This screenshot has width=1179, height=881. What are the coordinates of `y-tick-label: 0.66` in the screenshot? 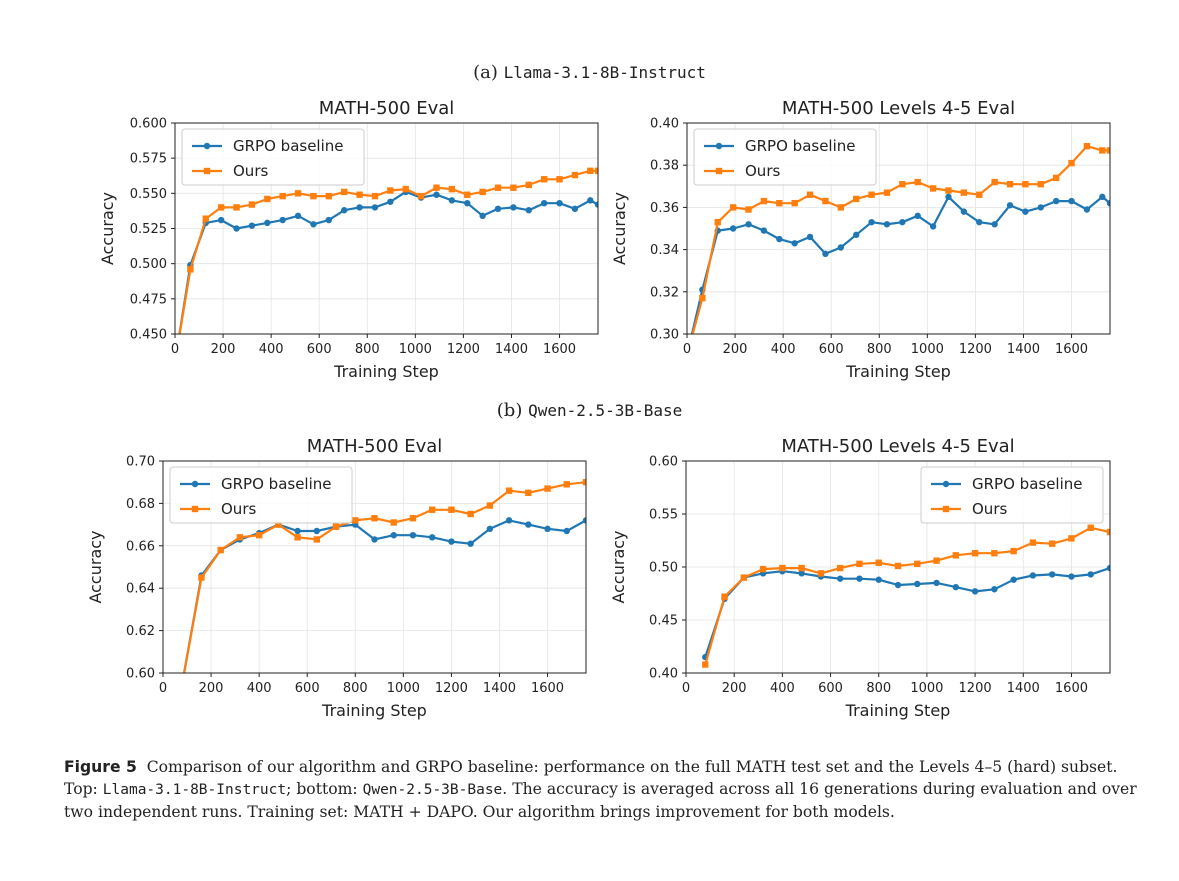 It's located at (140, 546).